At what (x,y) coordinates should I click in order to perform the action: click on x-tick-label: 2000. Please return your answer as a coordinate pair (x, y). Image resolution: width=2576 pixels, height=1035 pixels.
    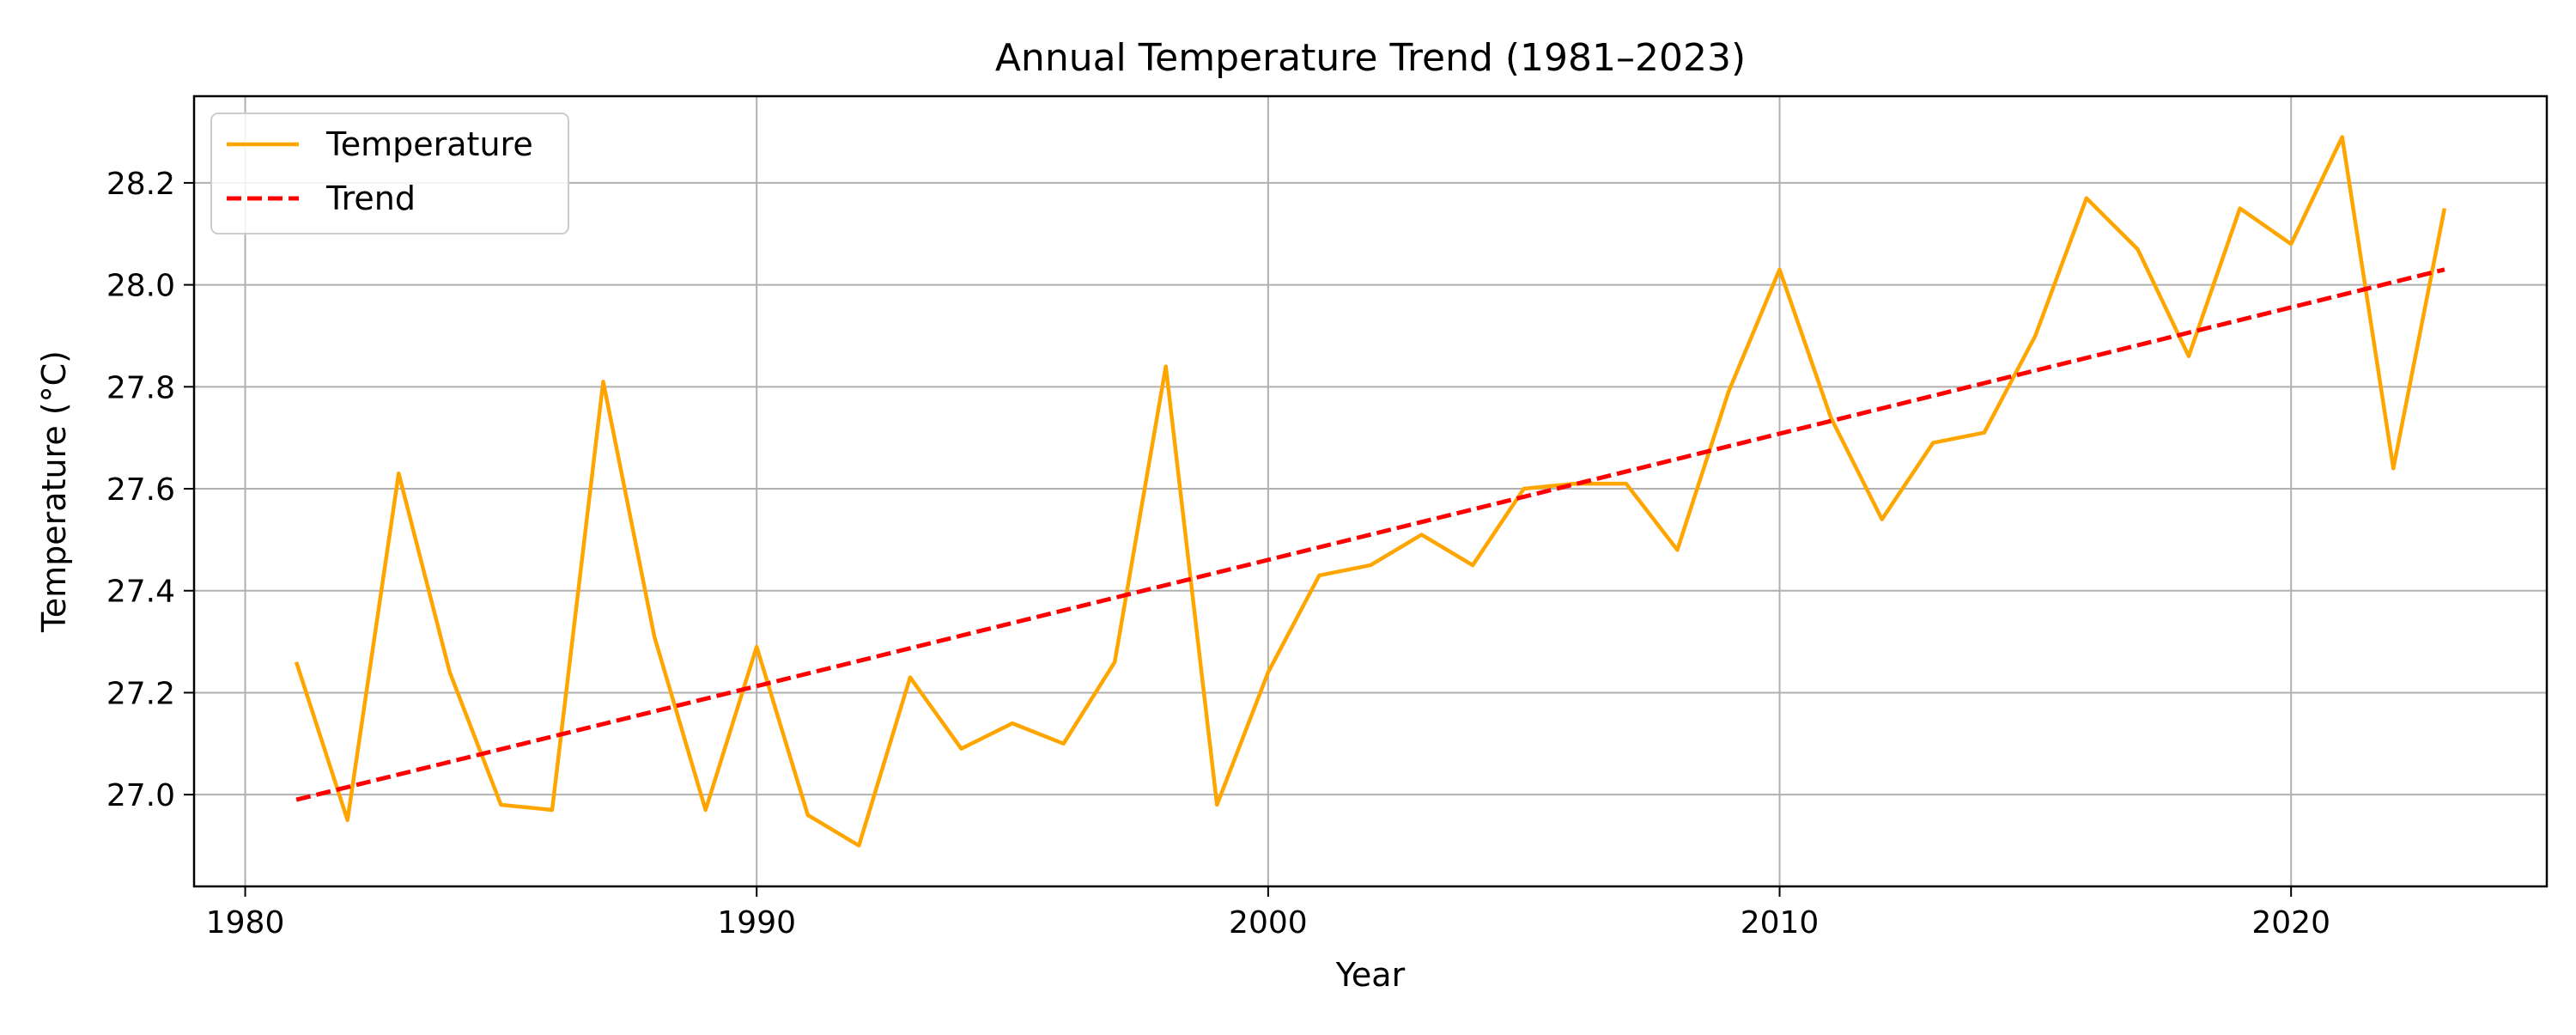
    Looking at the image, I should click on (1268, 923).